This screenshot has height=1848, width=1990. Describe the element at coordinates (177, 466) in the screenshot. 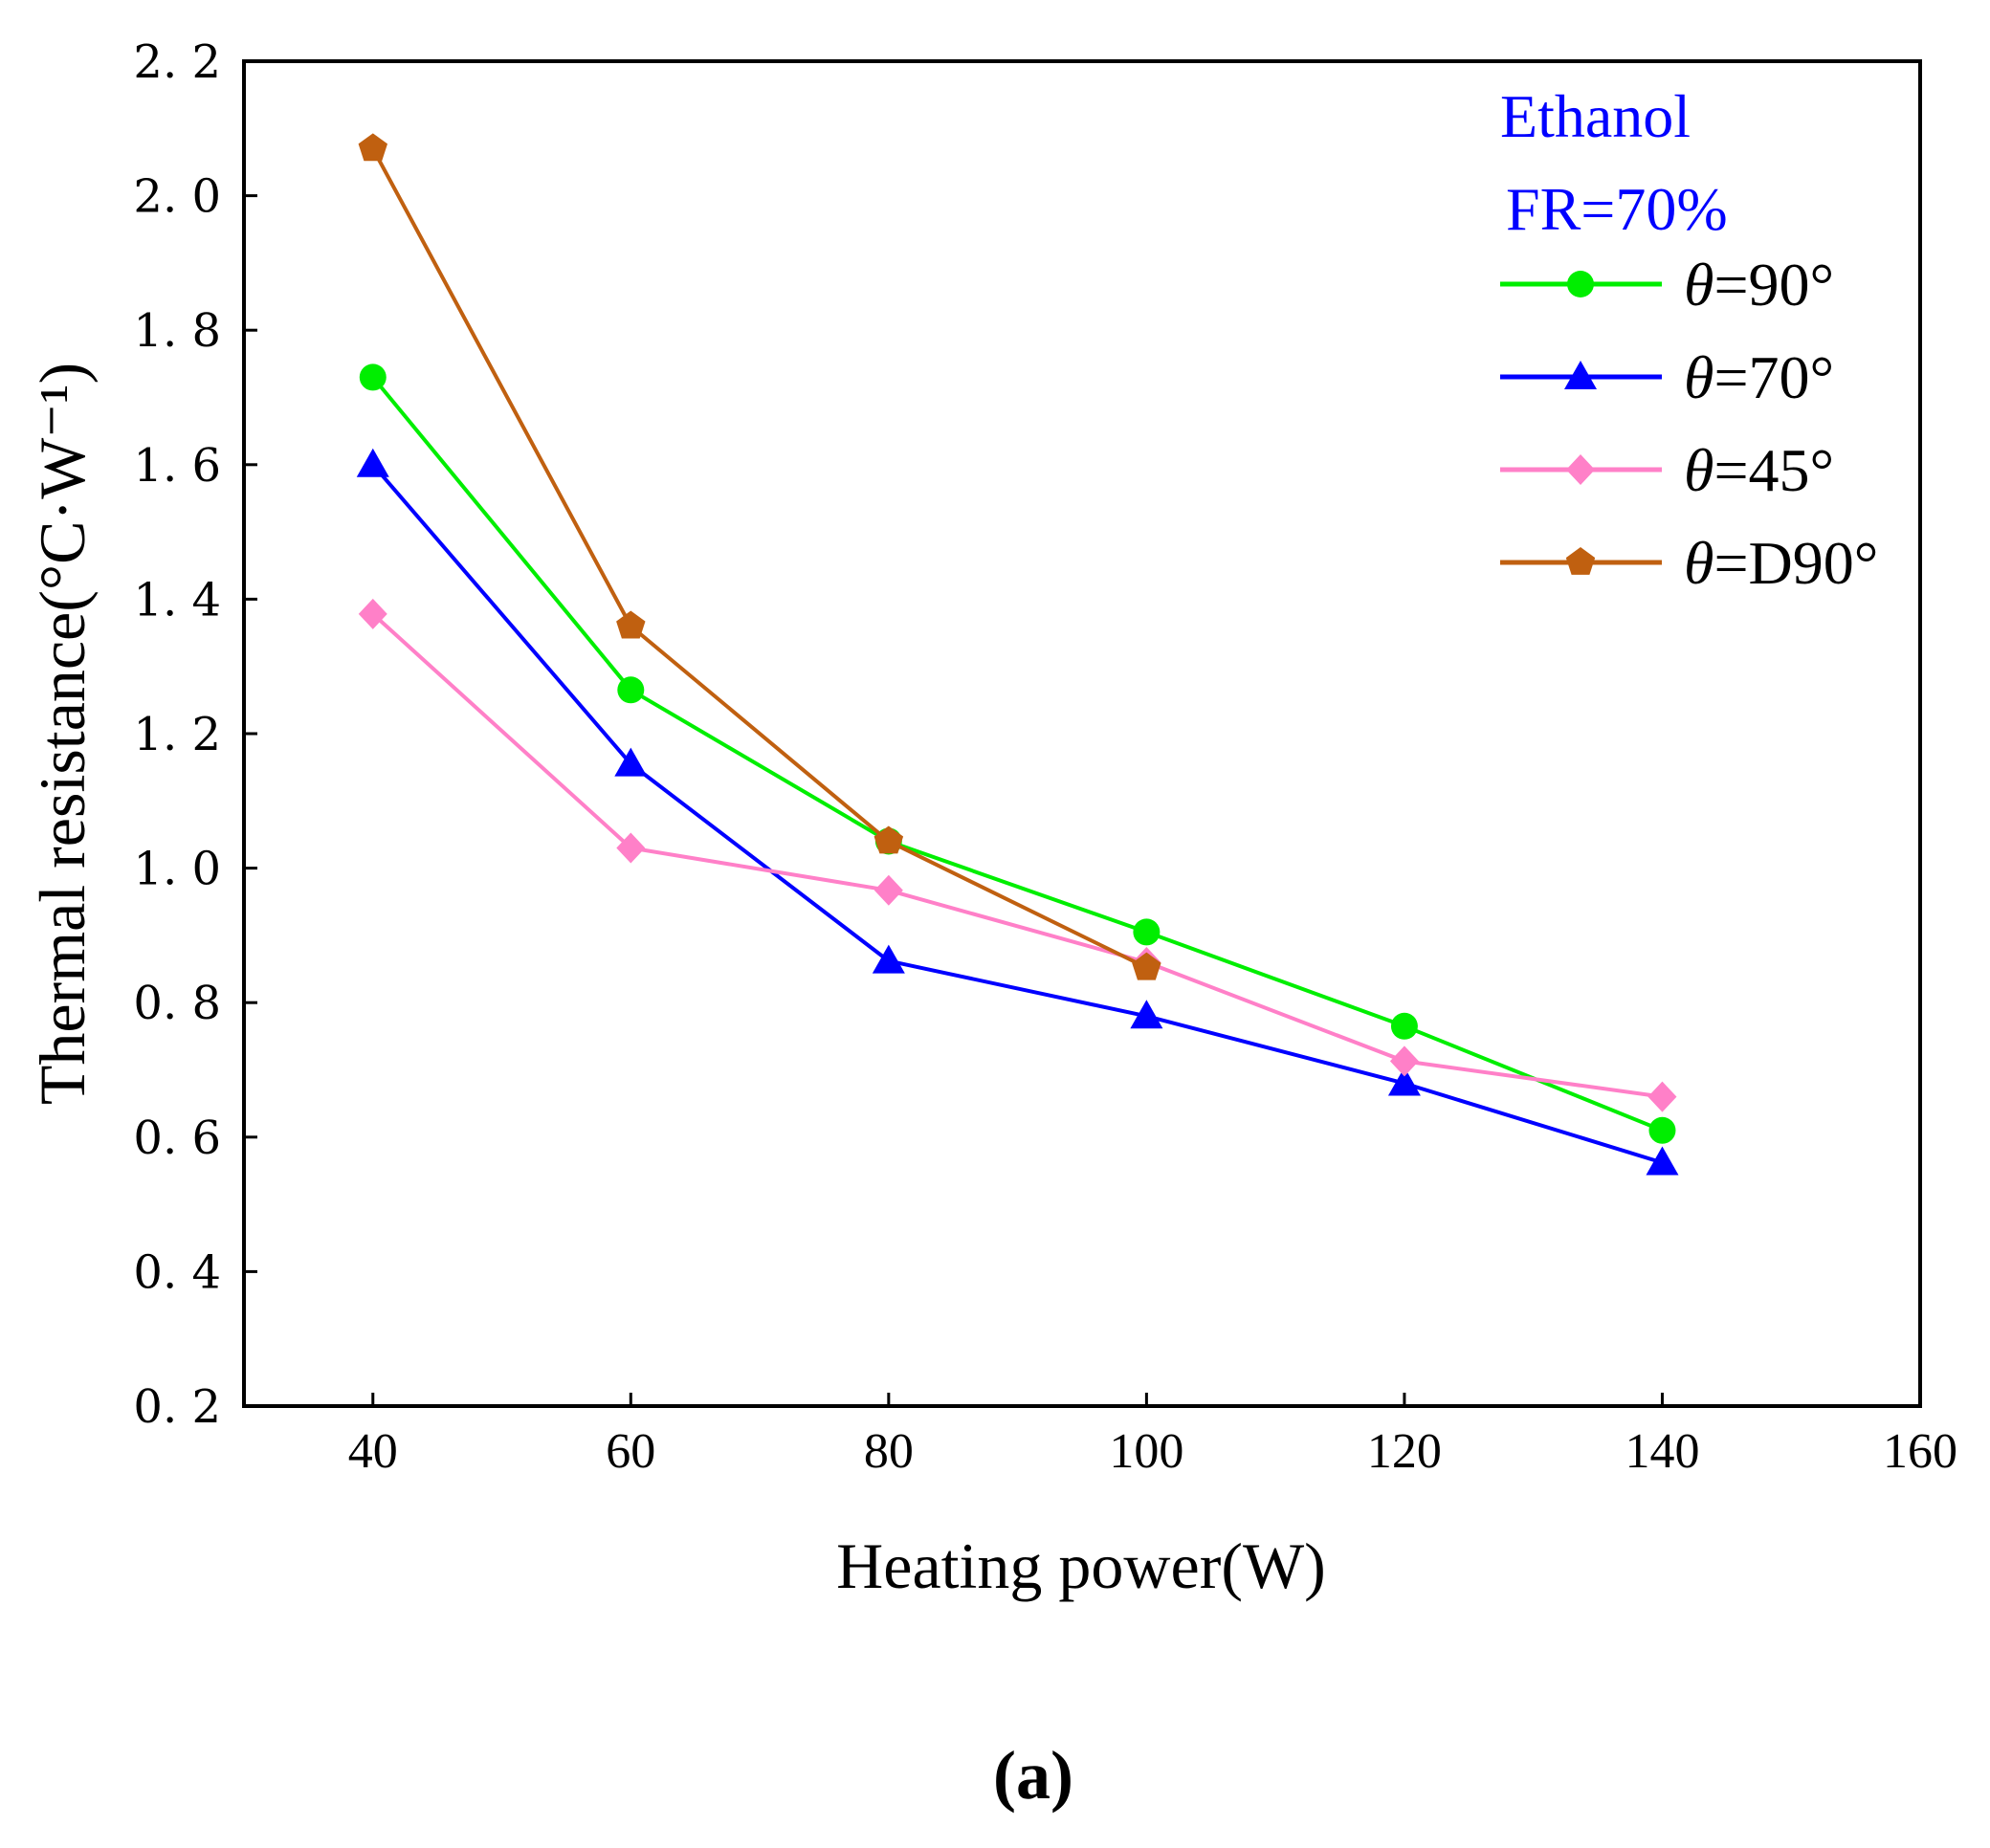

I see `y-tick-label: 1. 6` at that location.